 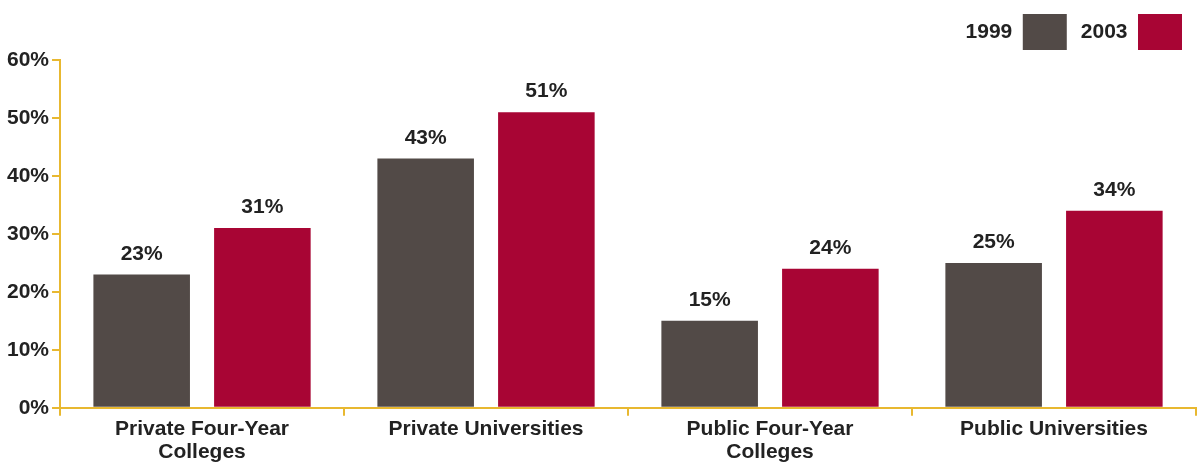 I want to click on data-label: 24%, so click(x=830, y=246).